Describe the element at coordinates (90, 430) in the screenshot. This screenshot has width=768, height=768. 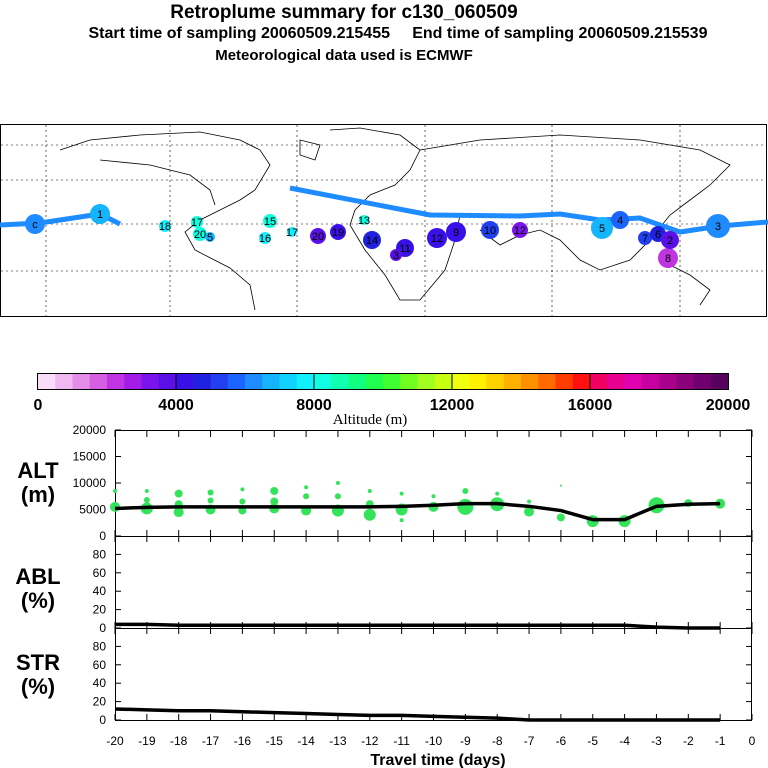
I see `alt-y-tick-label: 20000` at that location.